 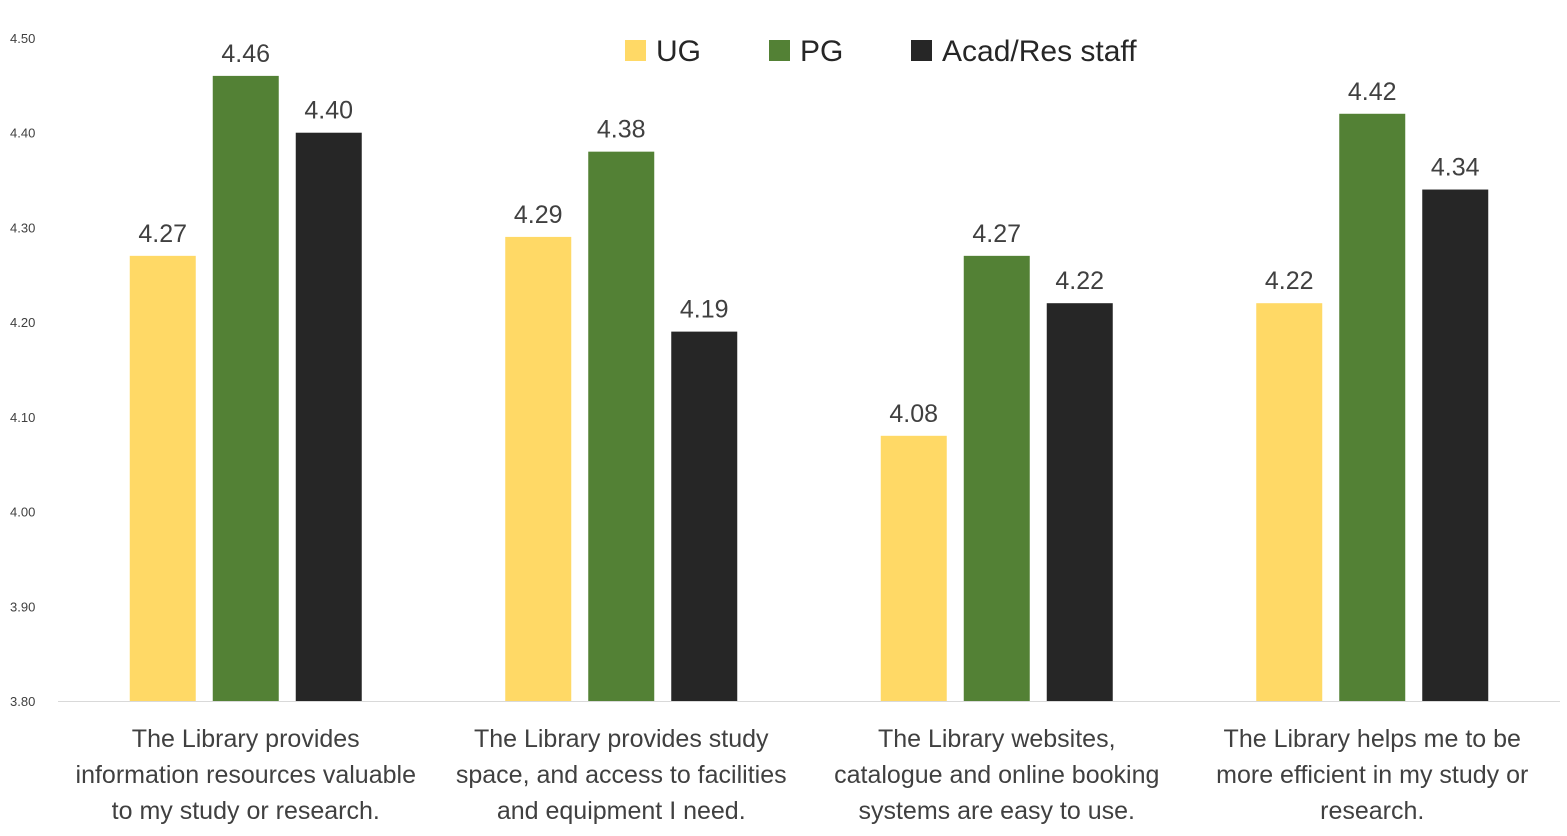 I want to click on y-tick-label: 4.20, so click(x=22, y=322).